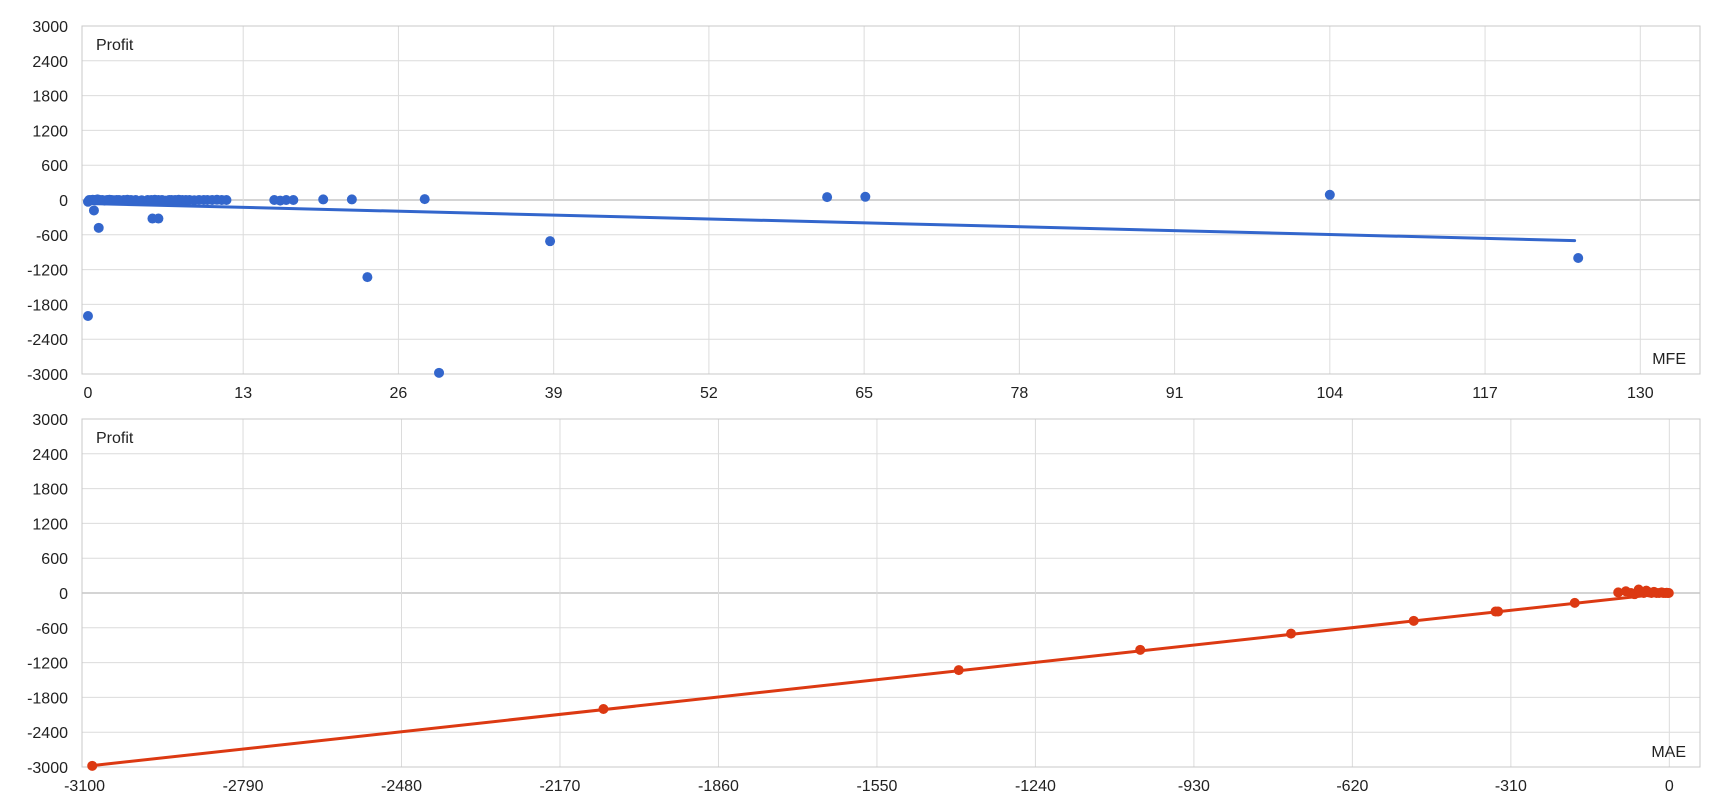 The width and height of the screenshot is (1720, 805). What do you see at coordinates (1669, 359) in the screenshot?
I see `x-axis-label: MFE` at bounding box center [1669, 359].